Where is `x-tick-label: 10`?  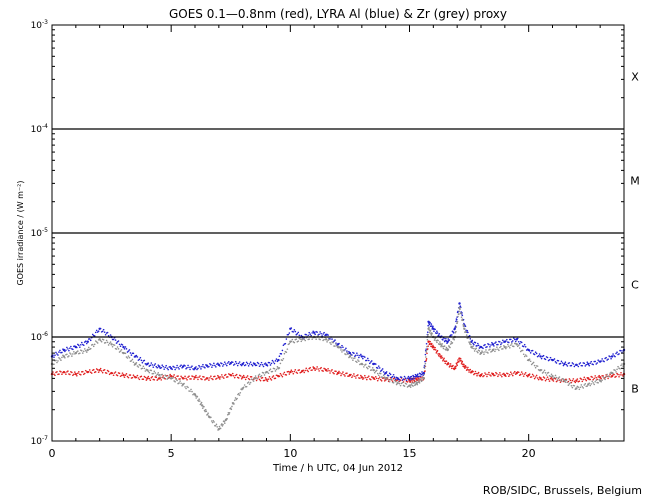 x-tick-label: 10 is located at coordinates (290, 453).